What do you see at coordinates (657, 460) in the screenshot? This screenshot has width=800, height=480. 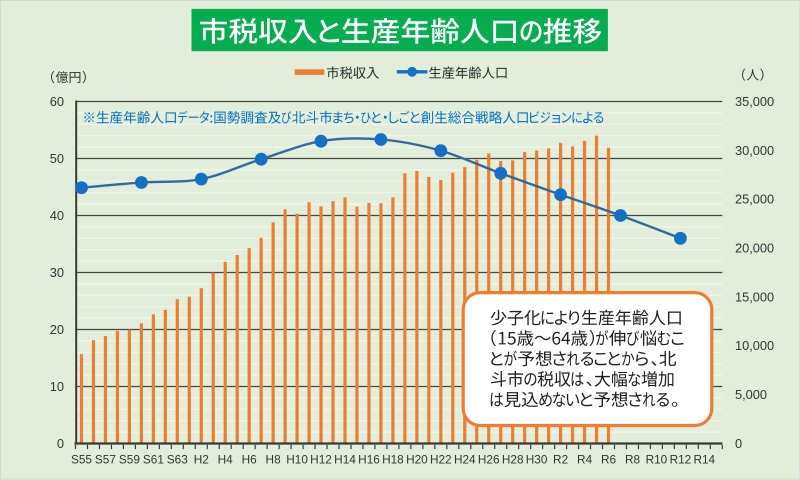 I see `svg-text: R10` at bounding box center [657, 460].